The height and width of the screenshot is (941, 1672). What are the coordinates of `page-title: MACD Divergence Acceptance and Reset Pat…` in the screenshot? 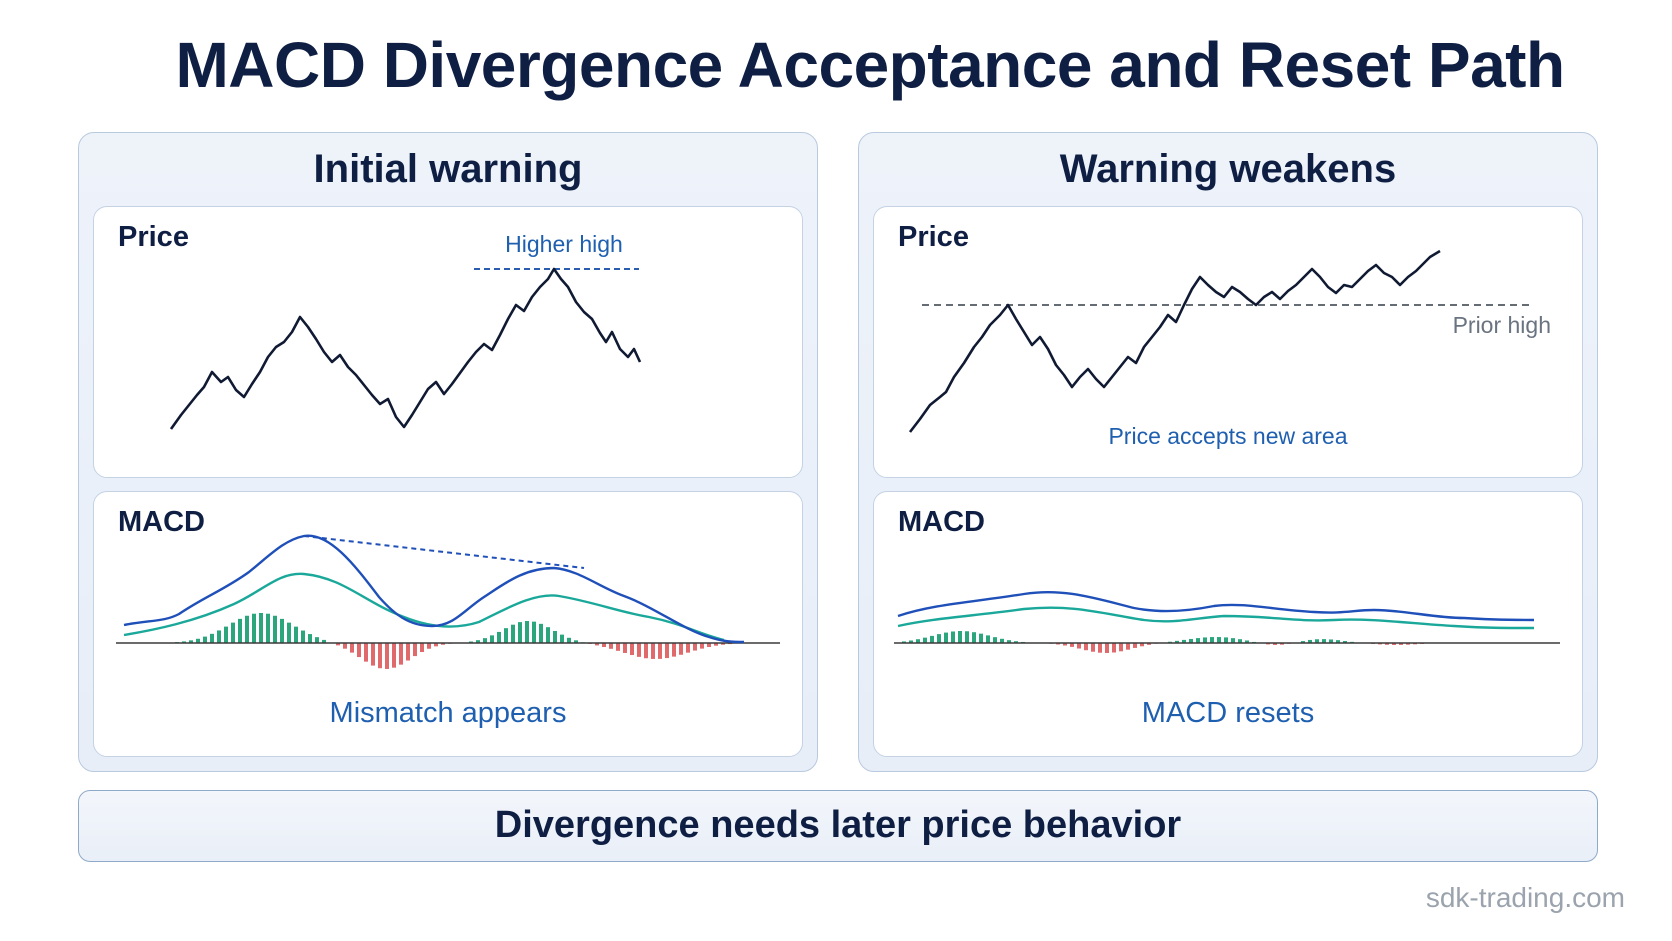 It's located at (870, 65).